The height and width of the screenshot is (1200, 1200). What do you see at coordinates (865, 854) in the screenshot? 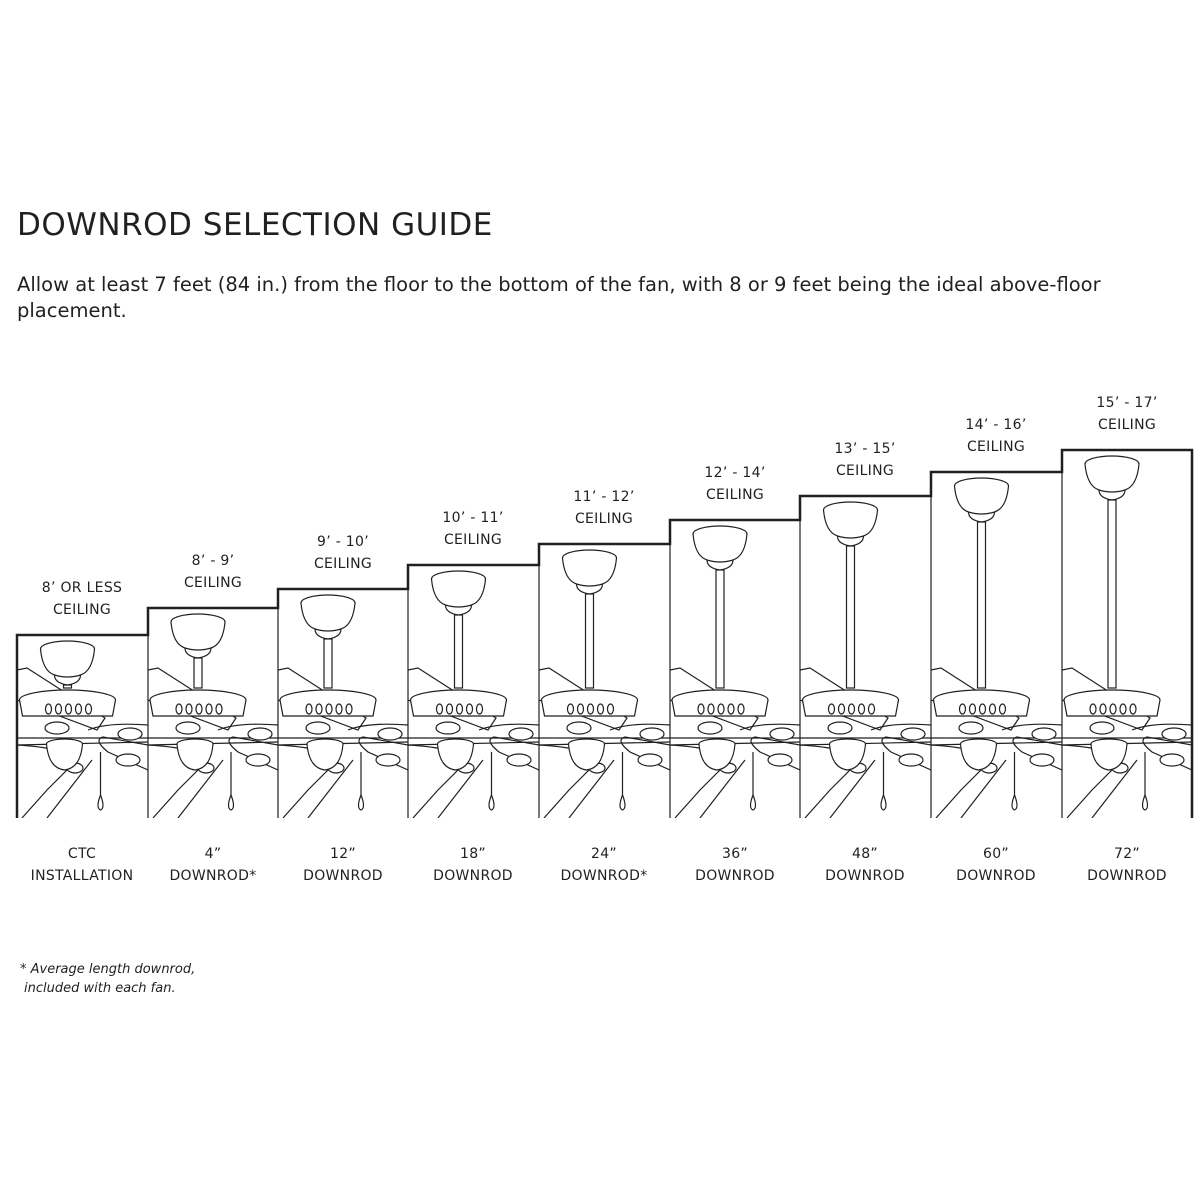
I see `downrod-label-line: 48”` at bounding box center [865, 854].